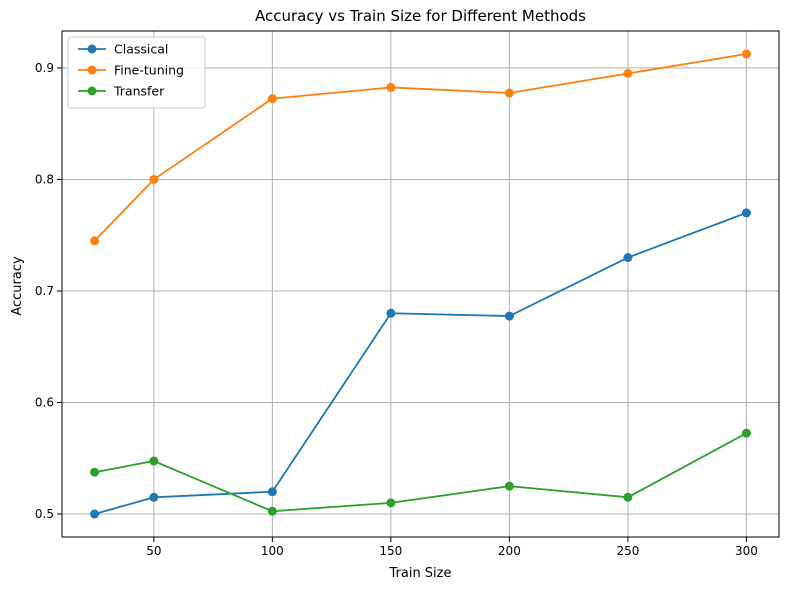 Image resolution: width=790 pixels, height=590 pixels. I want to click on y-axis: 0.5 0.6 0.7 0.8 0.9, so click(48, 291).